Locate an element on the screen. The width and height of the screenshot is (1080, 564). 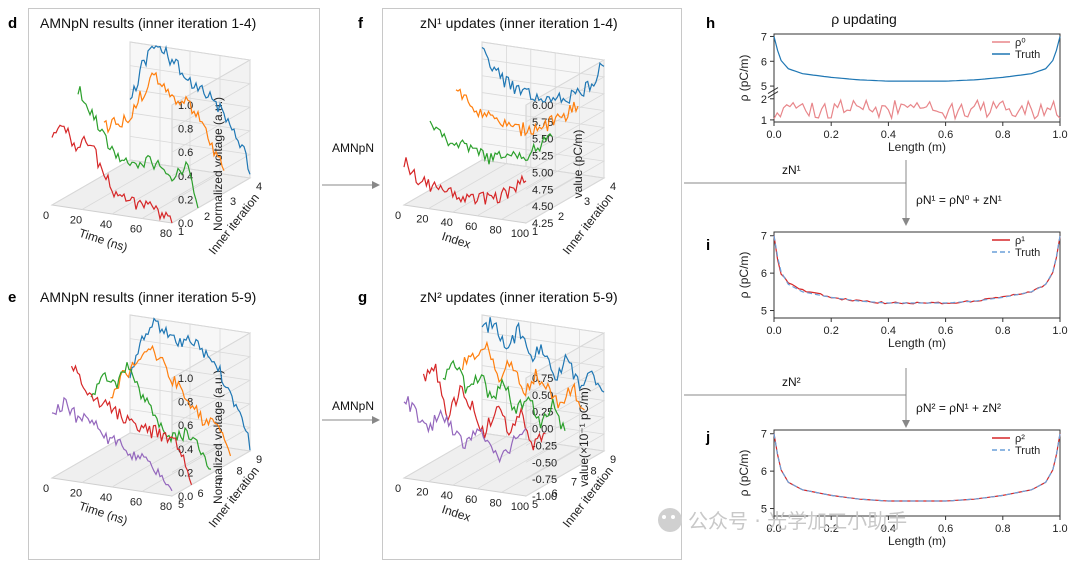
panel-label-j: j is located at coordinates (707, 437).